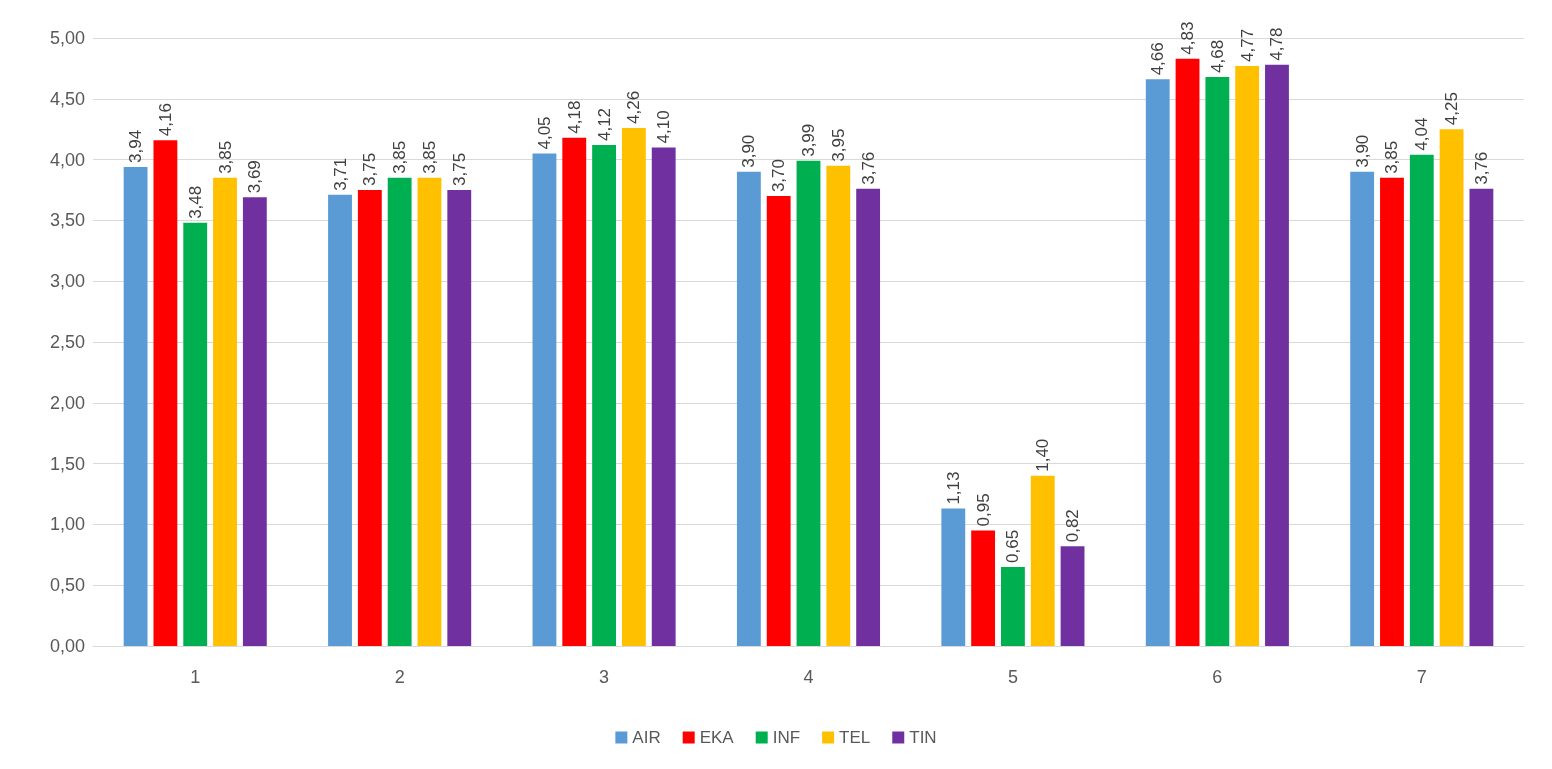 This screenshot has height=769, width=1552. I want to click on y-tick-label: 2,50, so click(67, 342).